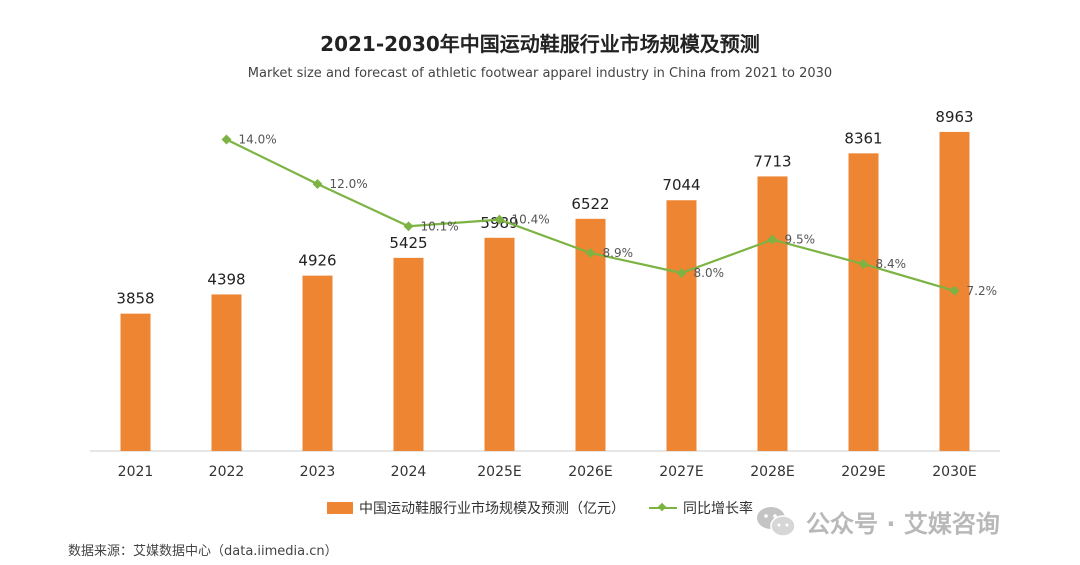 This screenshot has width=1080, height=565. I want to click on bar-label-2023: 4926, so click(317, 261).